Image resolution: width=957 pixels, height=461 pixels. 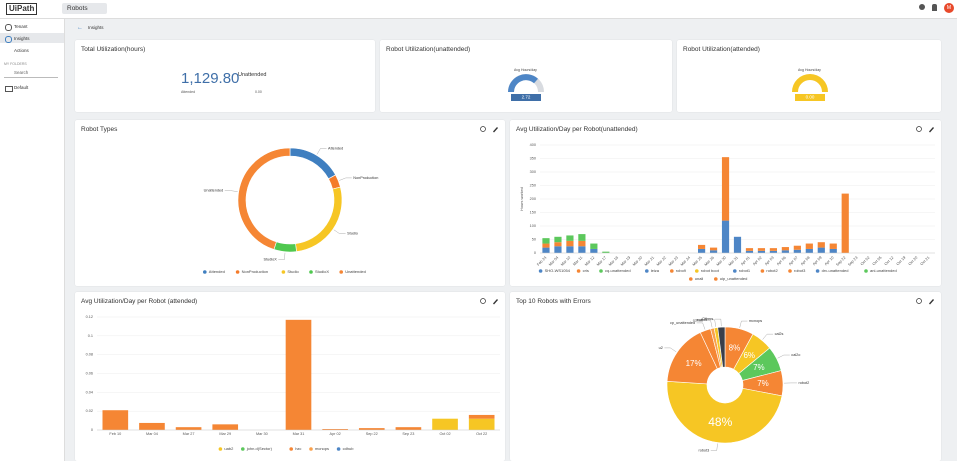 What do you see at coordinates (553, 261) in the screenshot?
I see `x-tick-label: Mar 04` at bounding box center [553, 261].